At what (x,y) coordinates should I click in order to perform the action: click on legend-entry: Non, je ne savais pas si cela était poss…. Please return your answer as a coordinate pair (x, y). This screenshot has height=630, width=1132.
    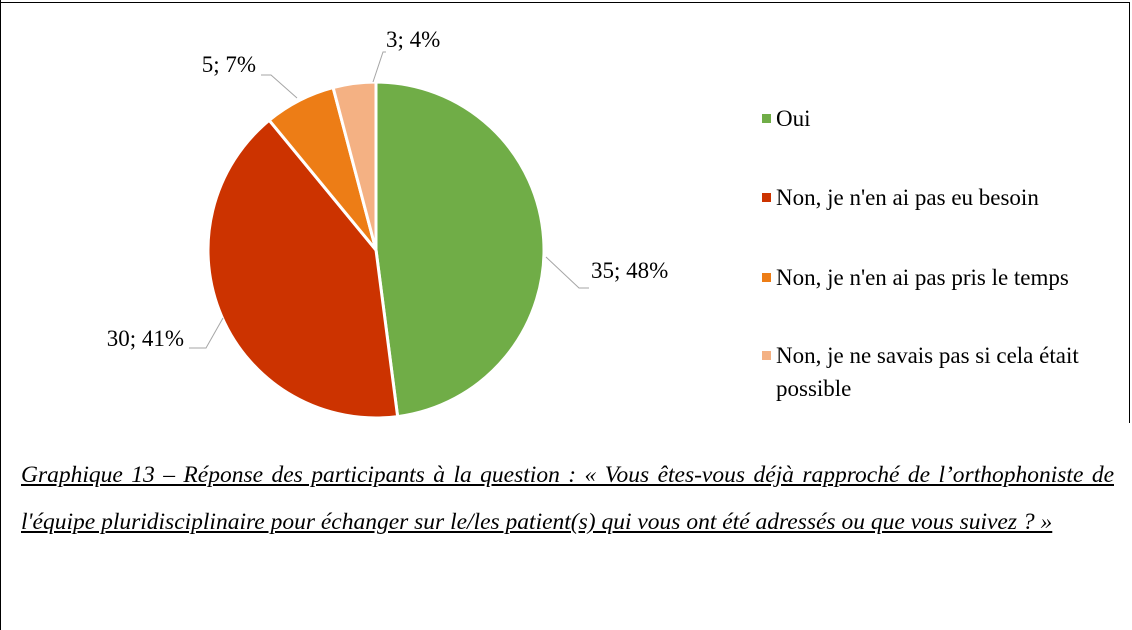
    Looking at the image, I should click on (941, 372).